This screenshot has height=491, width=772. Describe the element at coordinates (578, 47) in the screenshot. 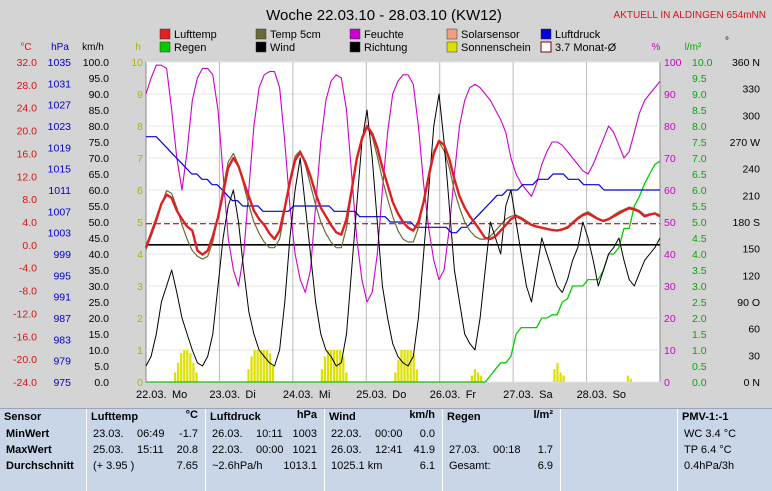

I see `legend-item: 3.7 Monat-Ø` at that location.